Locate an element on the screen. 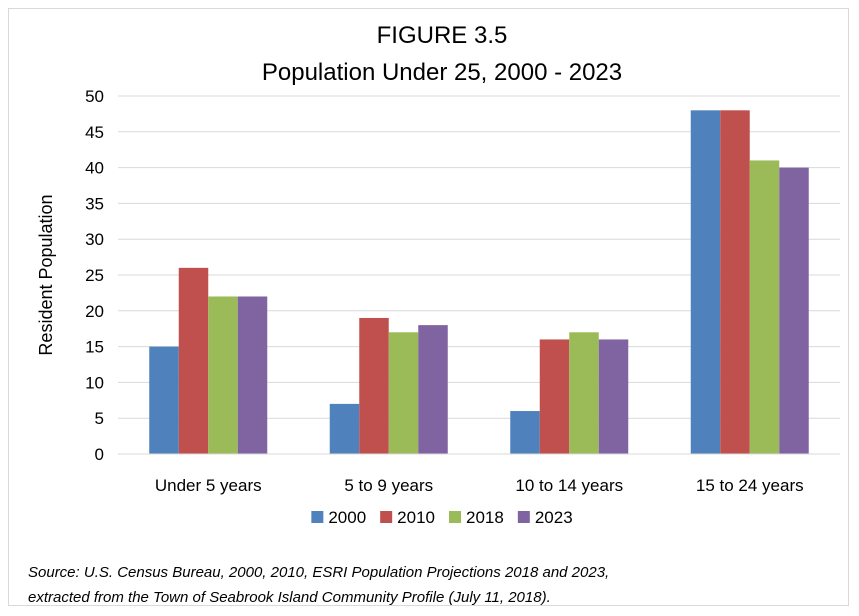 The height and width of the screenshot is (616, 859). x-tick-label: Under 5 years is located at coordinates (208, 485).